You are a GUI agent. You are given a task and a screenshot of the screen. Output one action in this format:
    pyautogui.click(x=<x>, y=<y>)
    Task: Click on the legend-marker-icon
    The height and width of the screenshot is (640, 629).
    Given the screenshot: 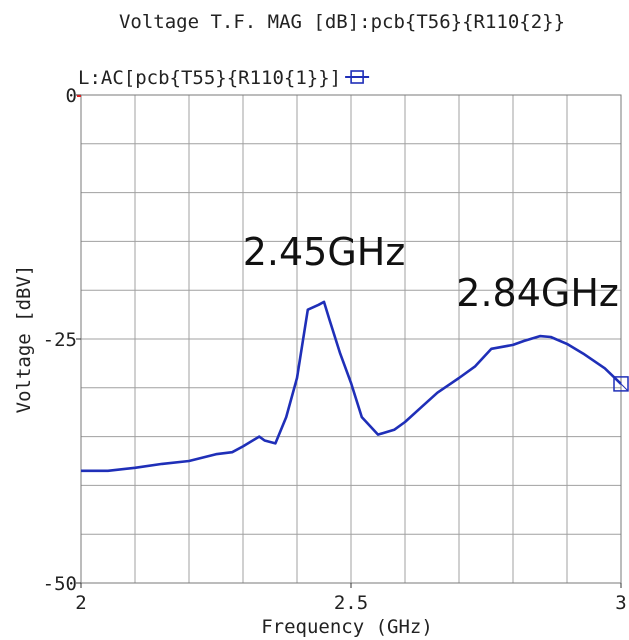 What is the action you would take?
    pyautogui.click(x=357, y=77)
    